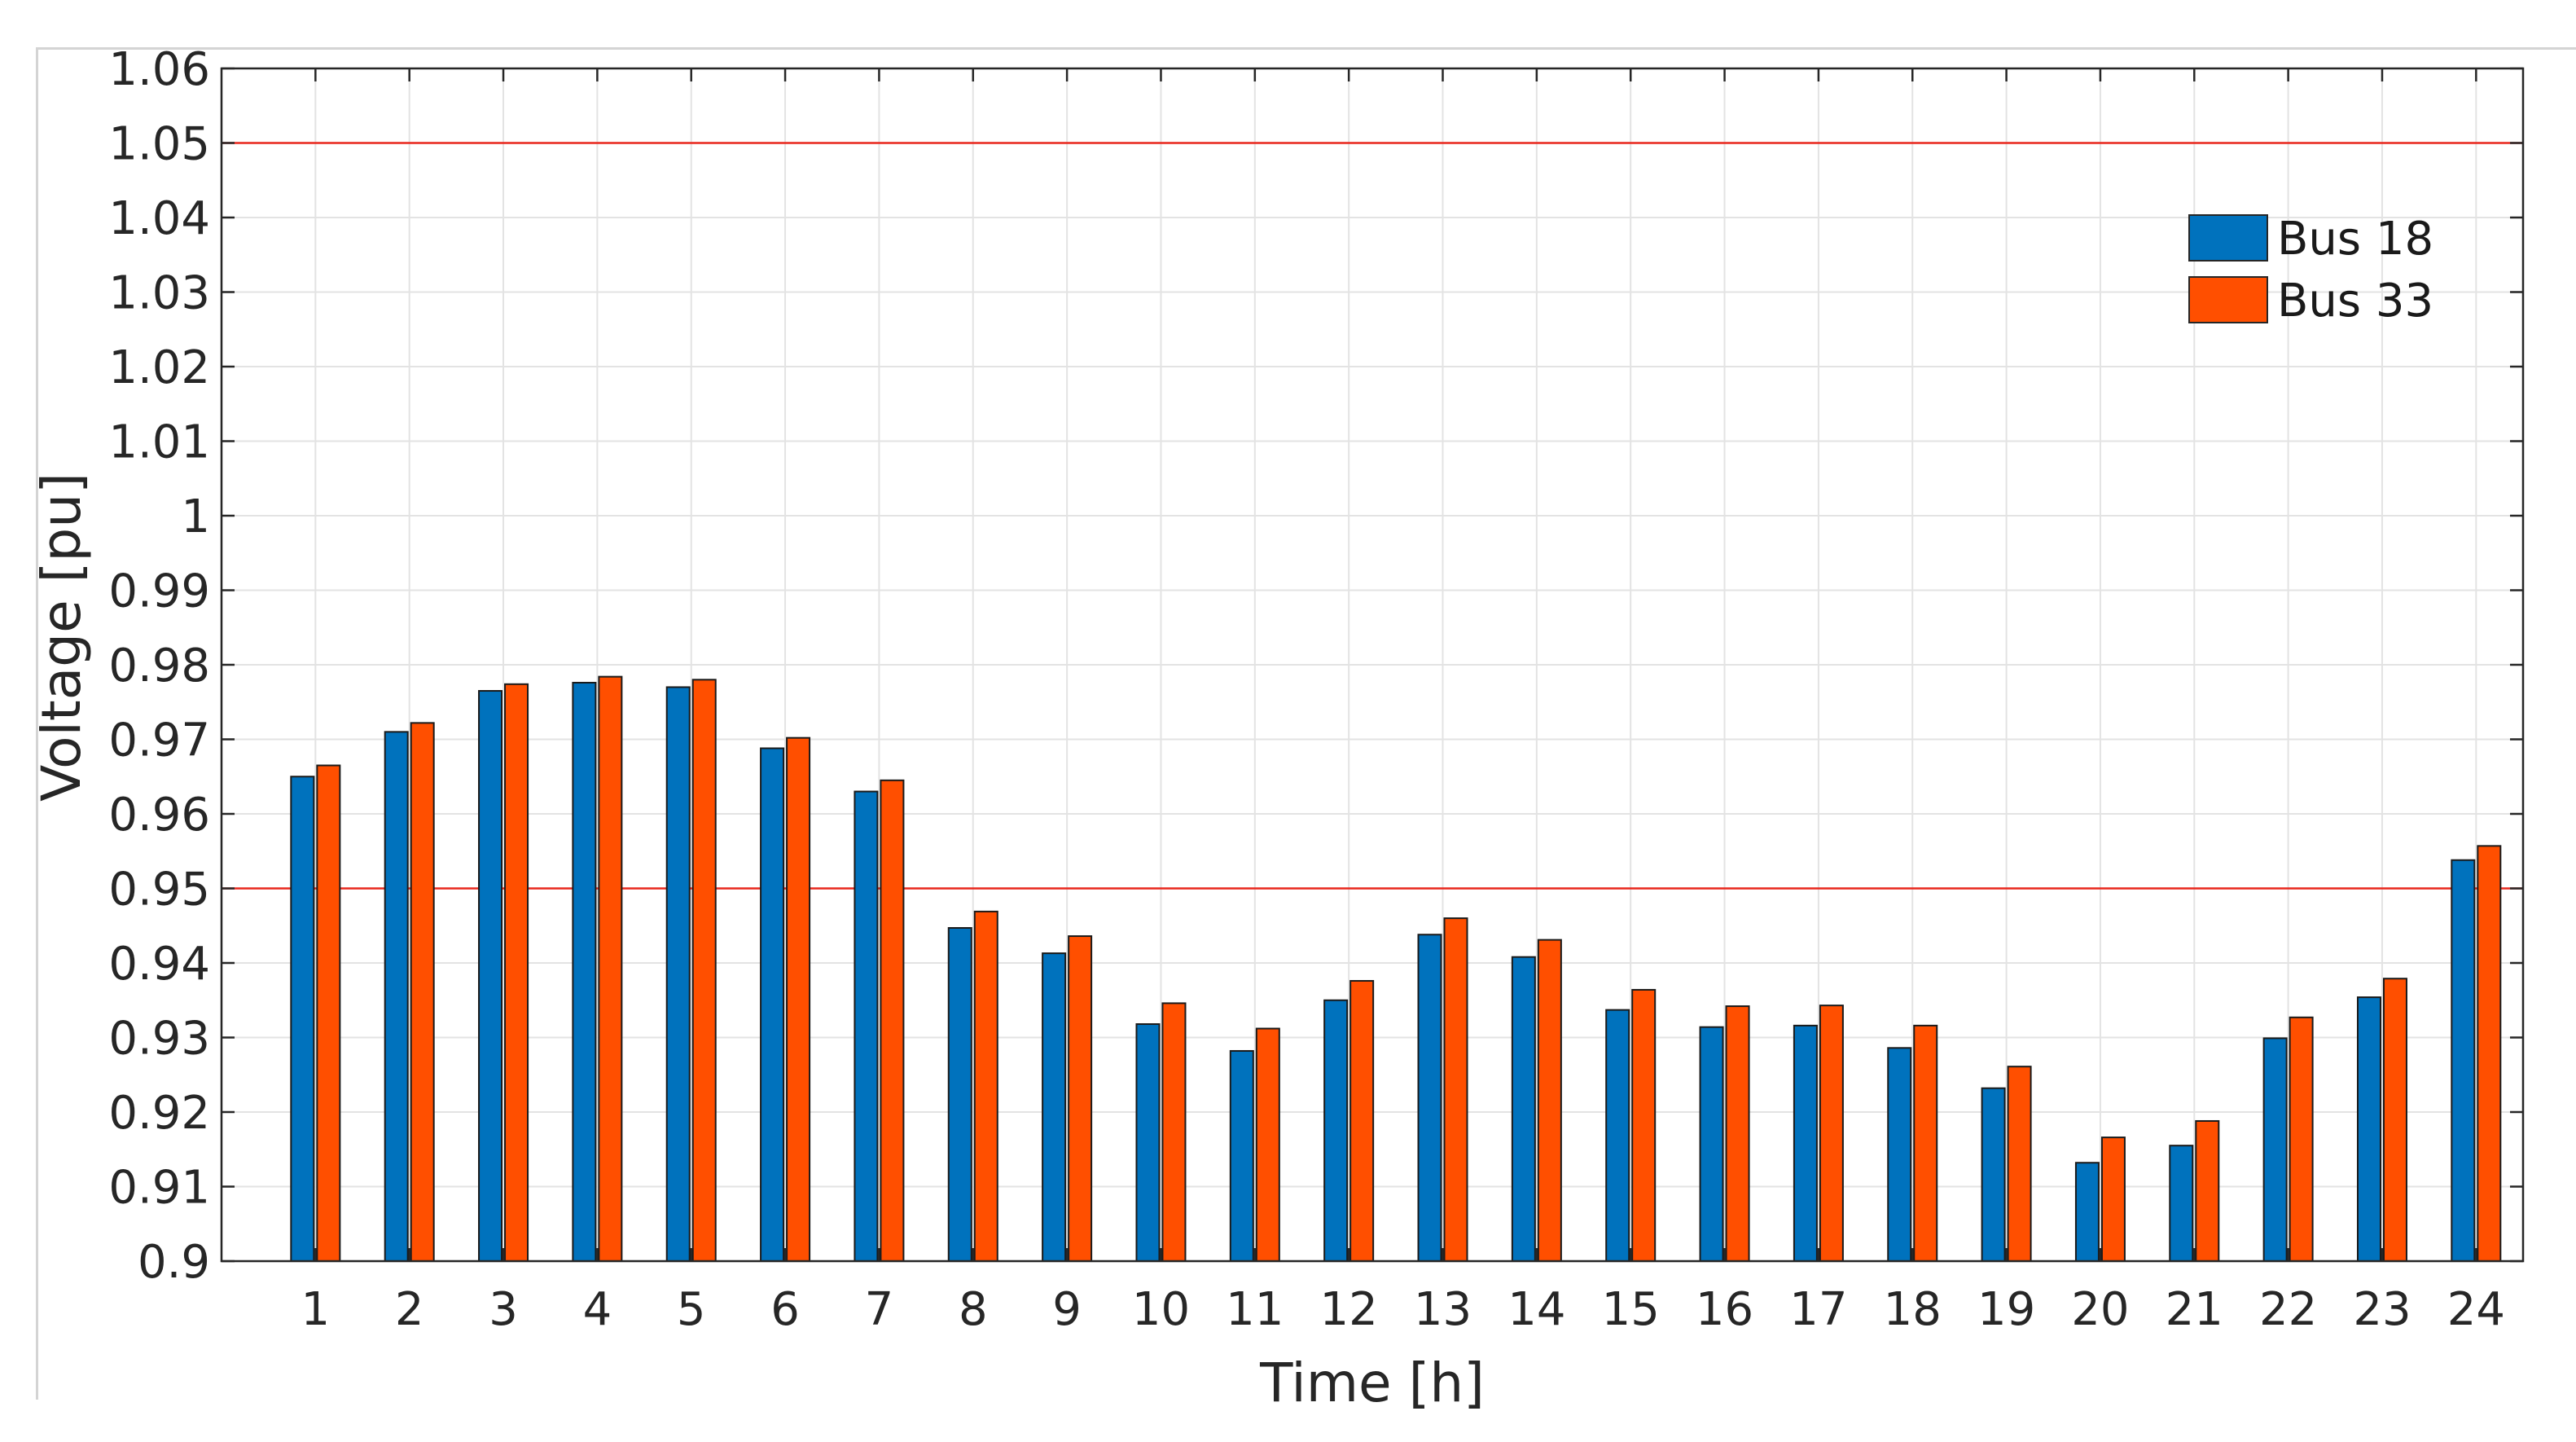 Image resolution: width=2576 pixels, height=1442 pixels. What do you see at coordinates (159, 1113) in the screenshot?
I see `y-tick-label: 0.92` at bounding box center [159, 1113].